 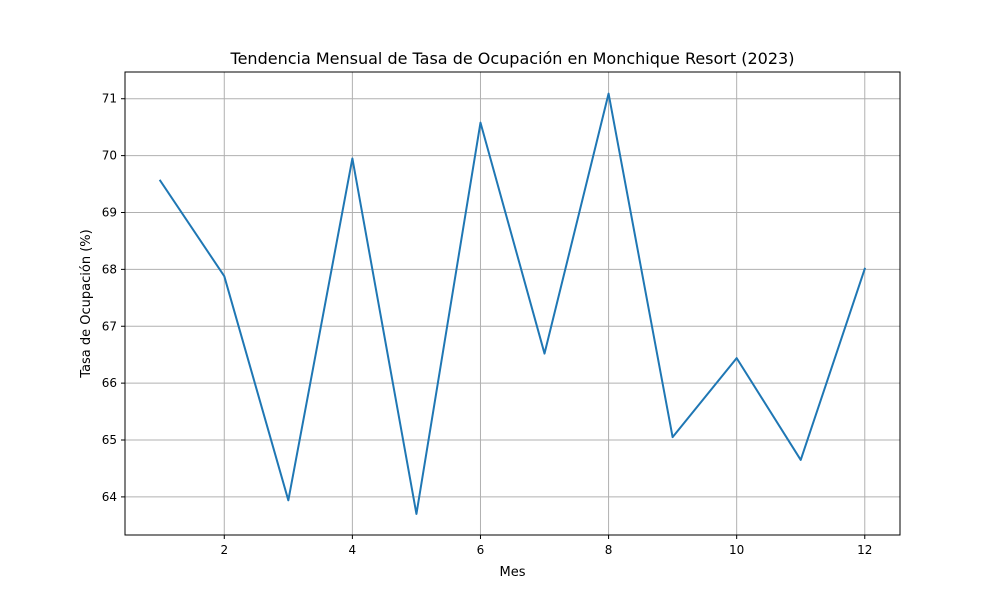 What do you see at coordinates (353, 550) in the screenshot?
I see `x-tick-label: 4` at bounding box center [353, 550].